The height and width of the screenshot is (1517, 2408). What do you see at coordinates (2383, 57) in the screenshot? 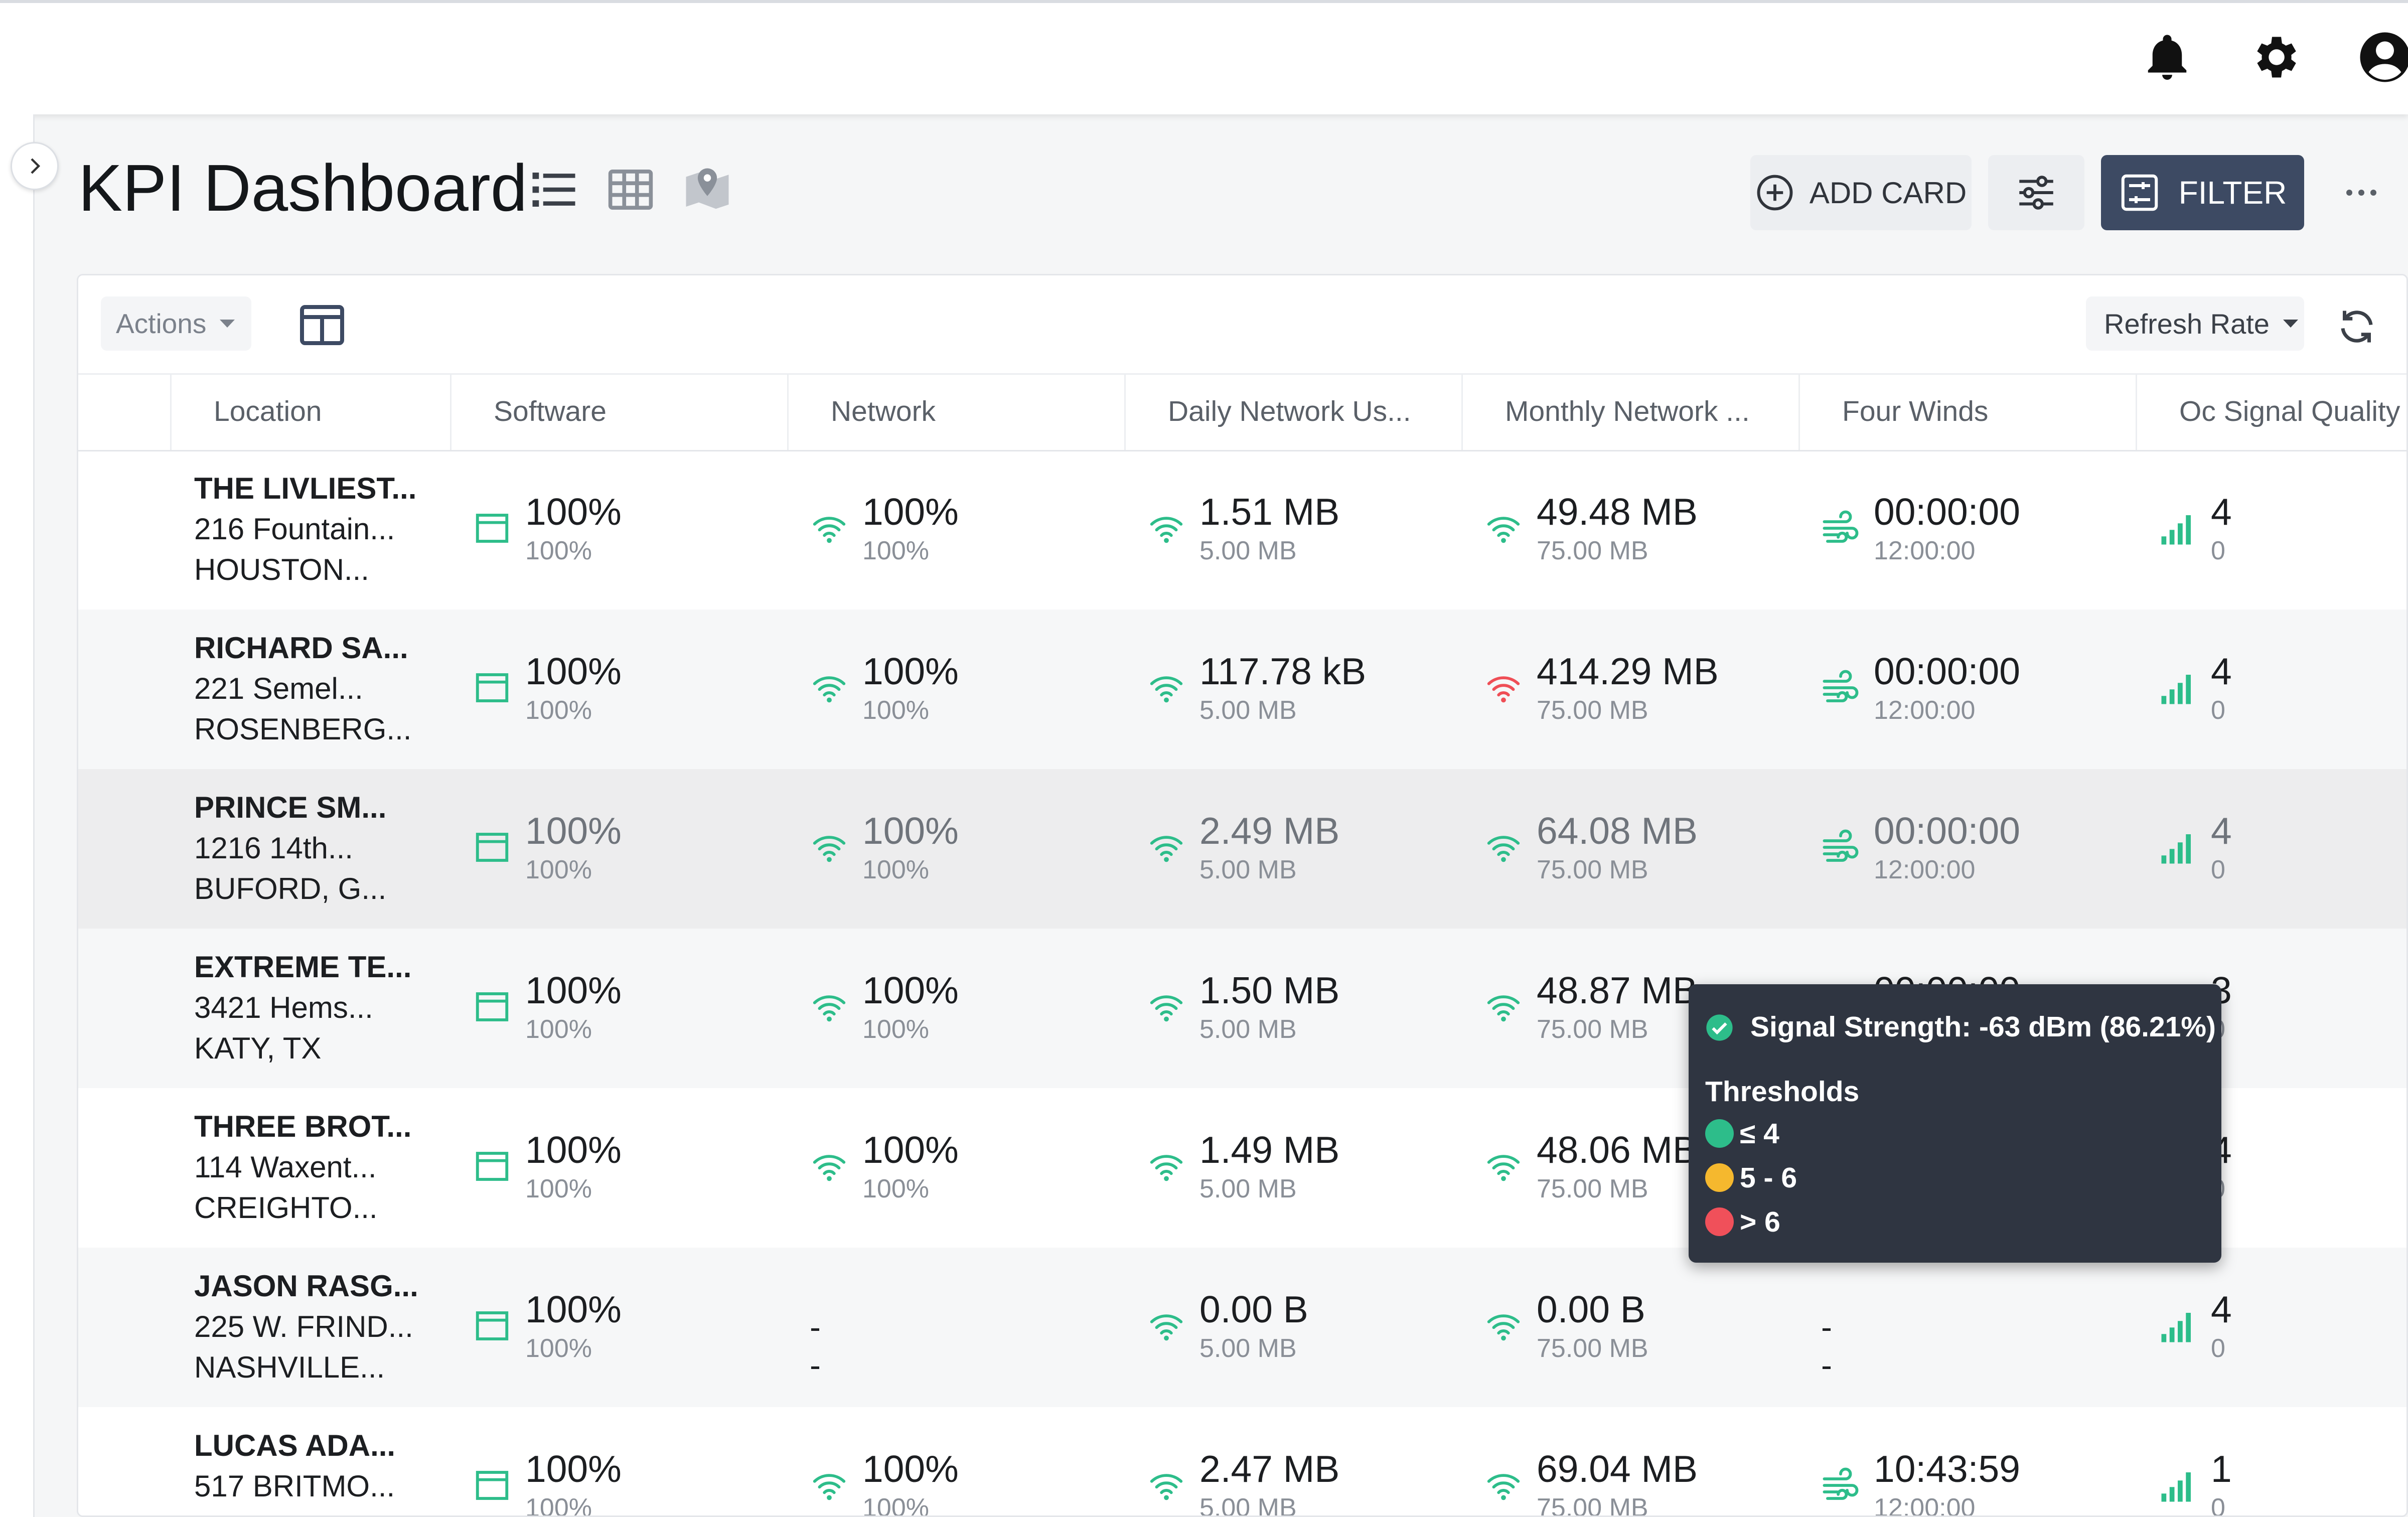
I see `user-icon` at bounding box center [2383, 57].